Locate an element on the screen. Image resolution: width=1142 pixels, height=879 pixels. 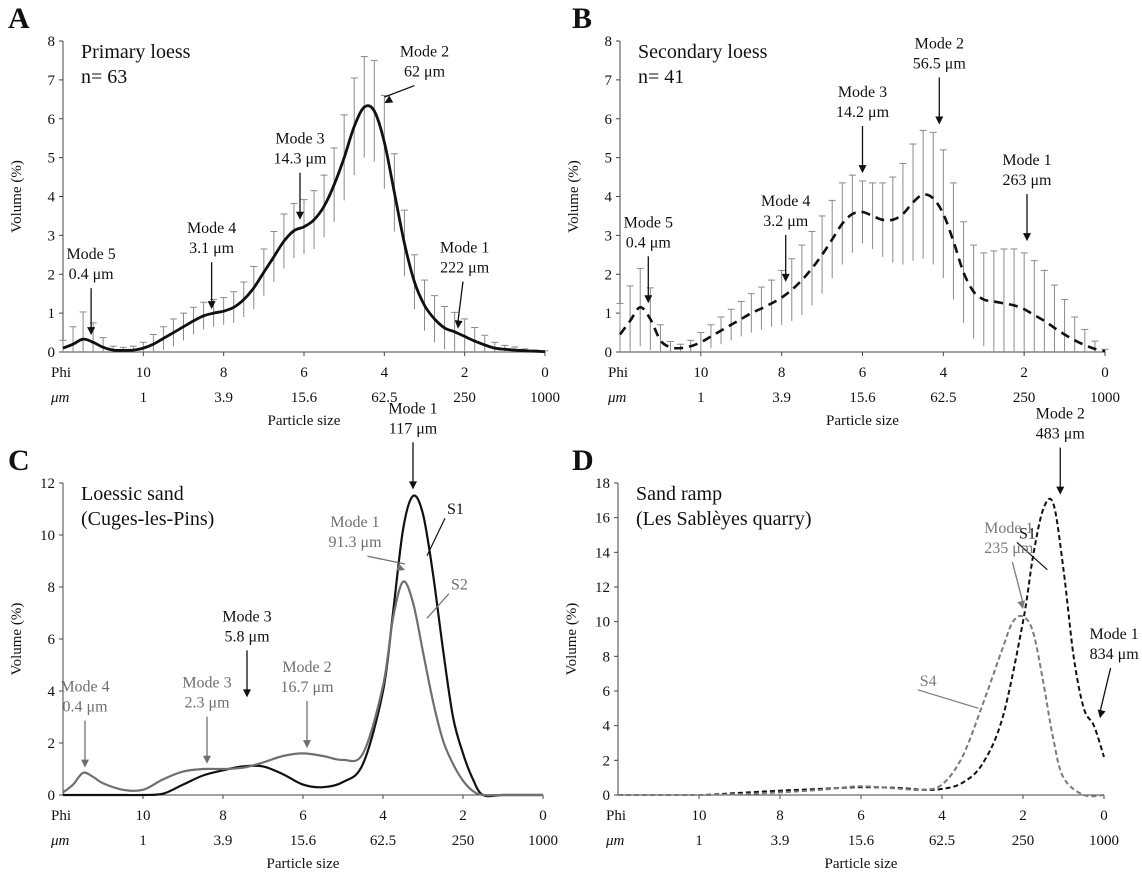
mode-value: 3.2 μm is located at coordinates (786, 221).